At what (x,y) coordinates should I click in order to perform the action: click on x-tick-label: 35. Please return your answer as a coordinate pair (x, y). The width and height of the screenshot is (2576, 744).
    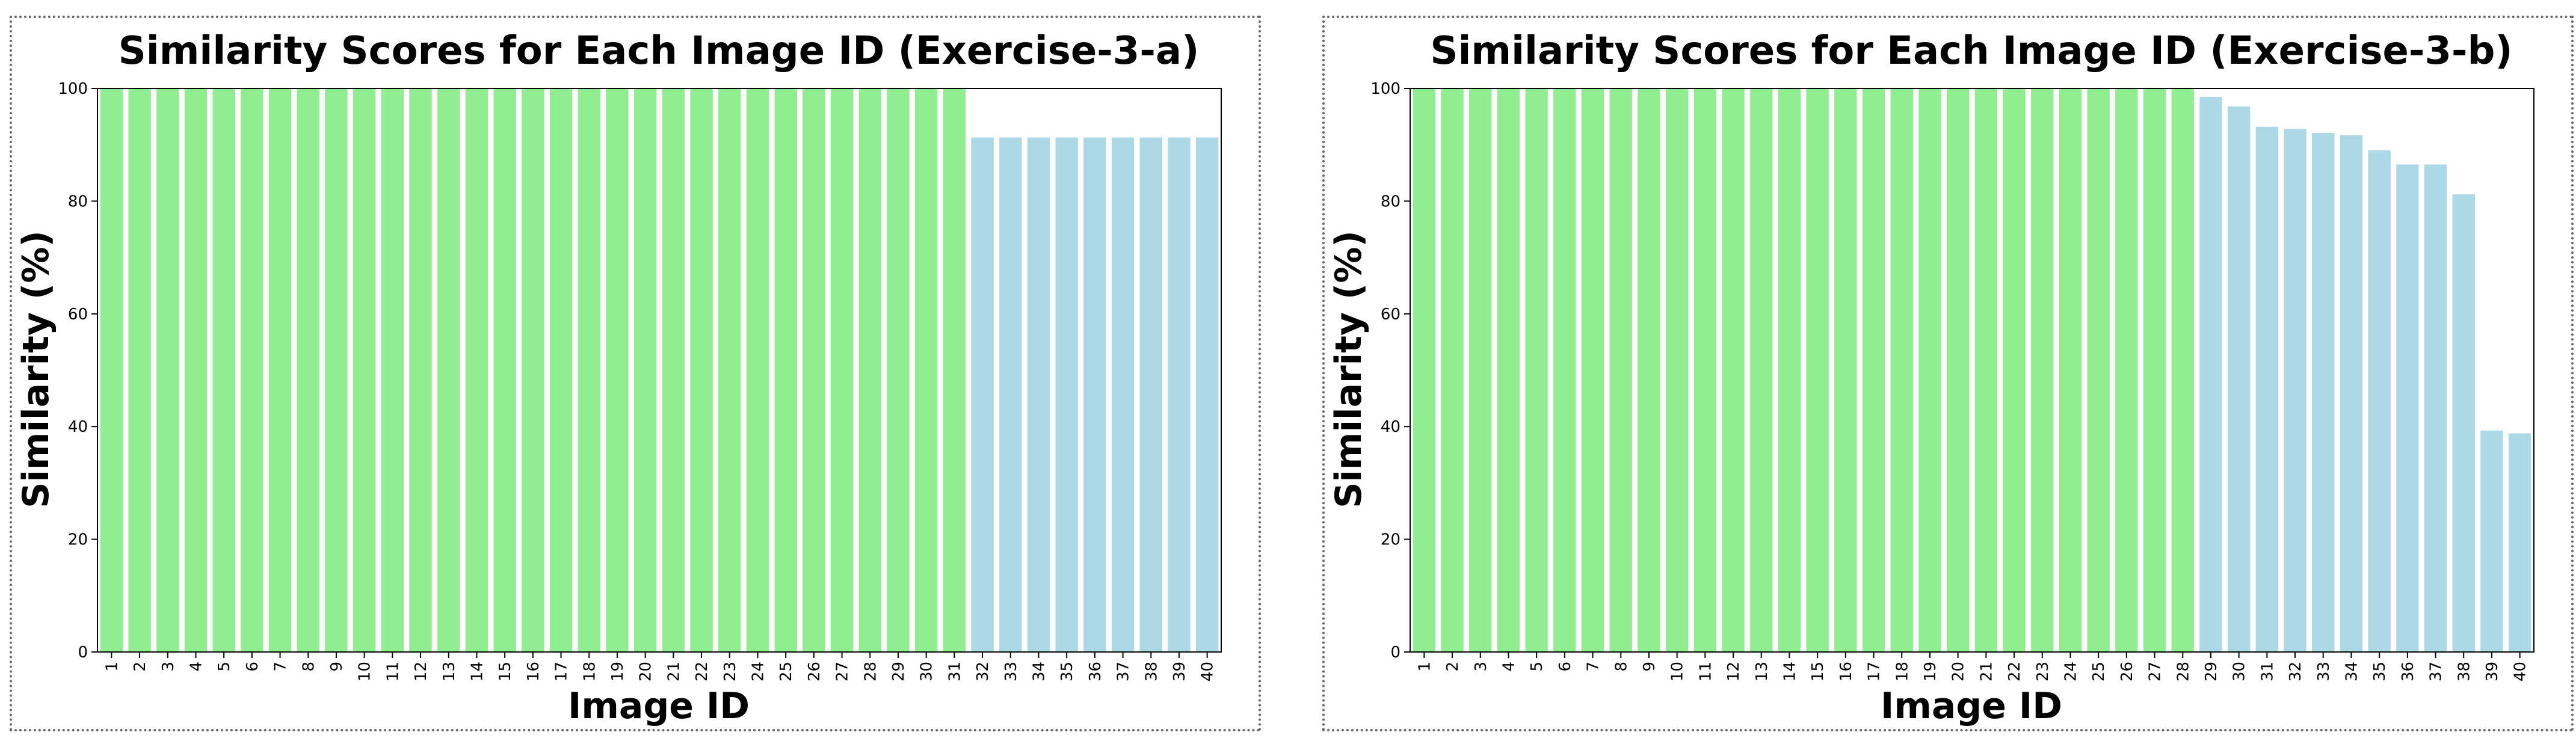
    Looking at the image, I should click on (2380, 671).